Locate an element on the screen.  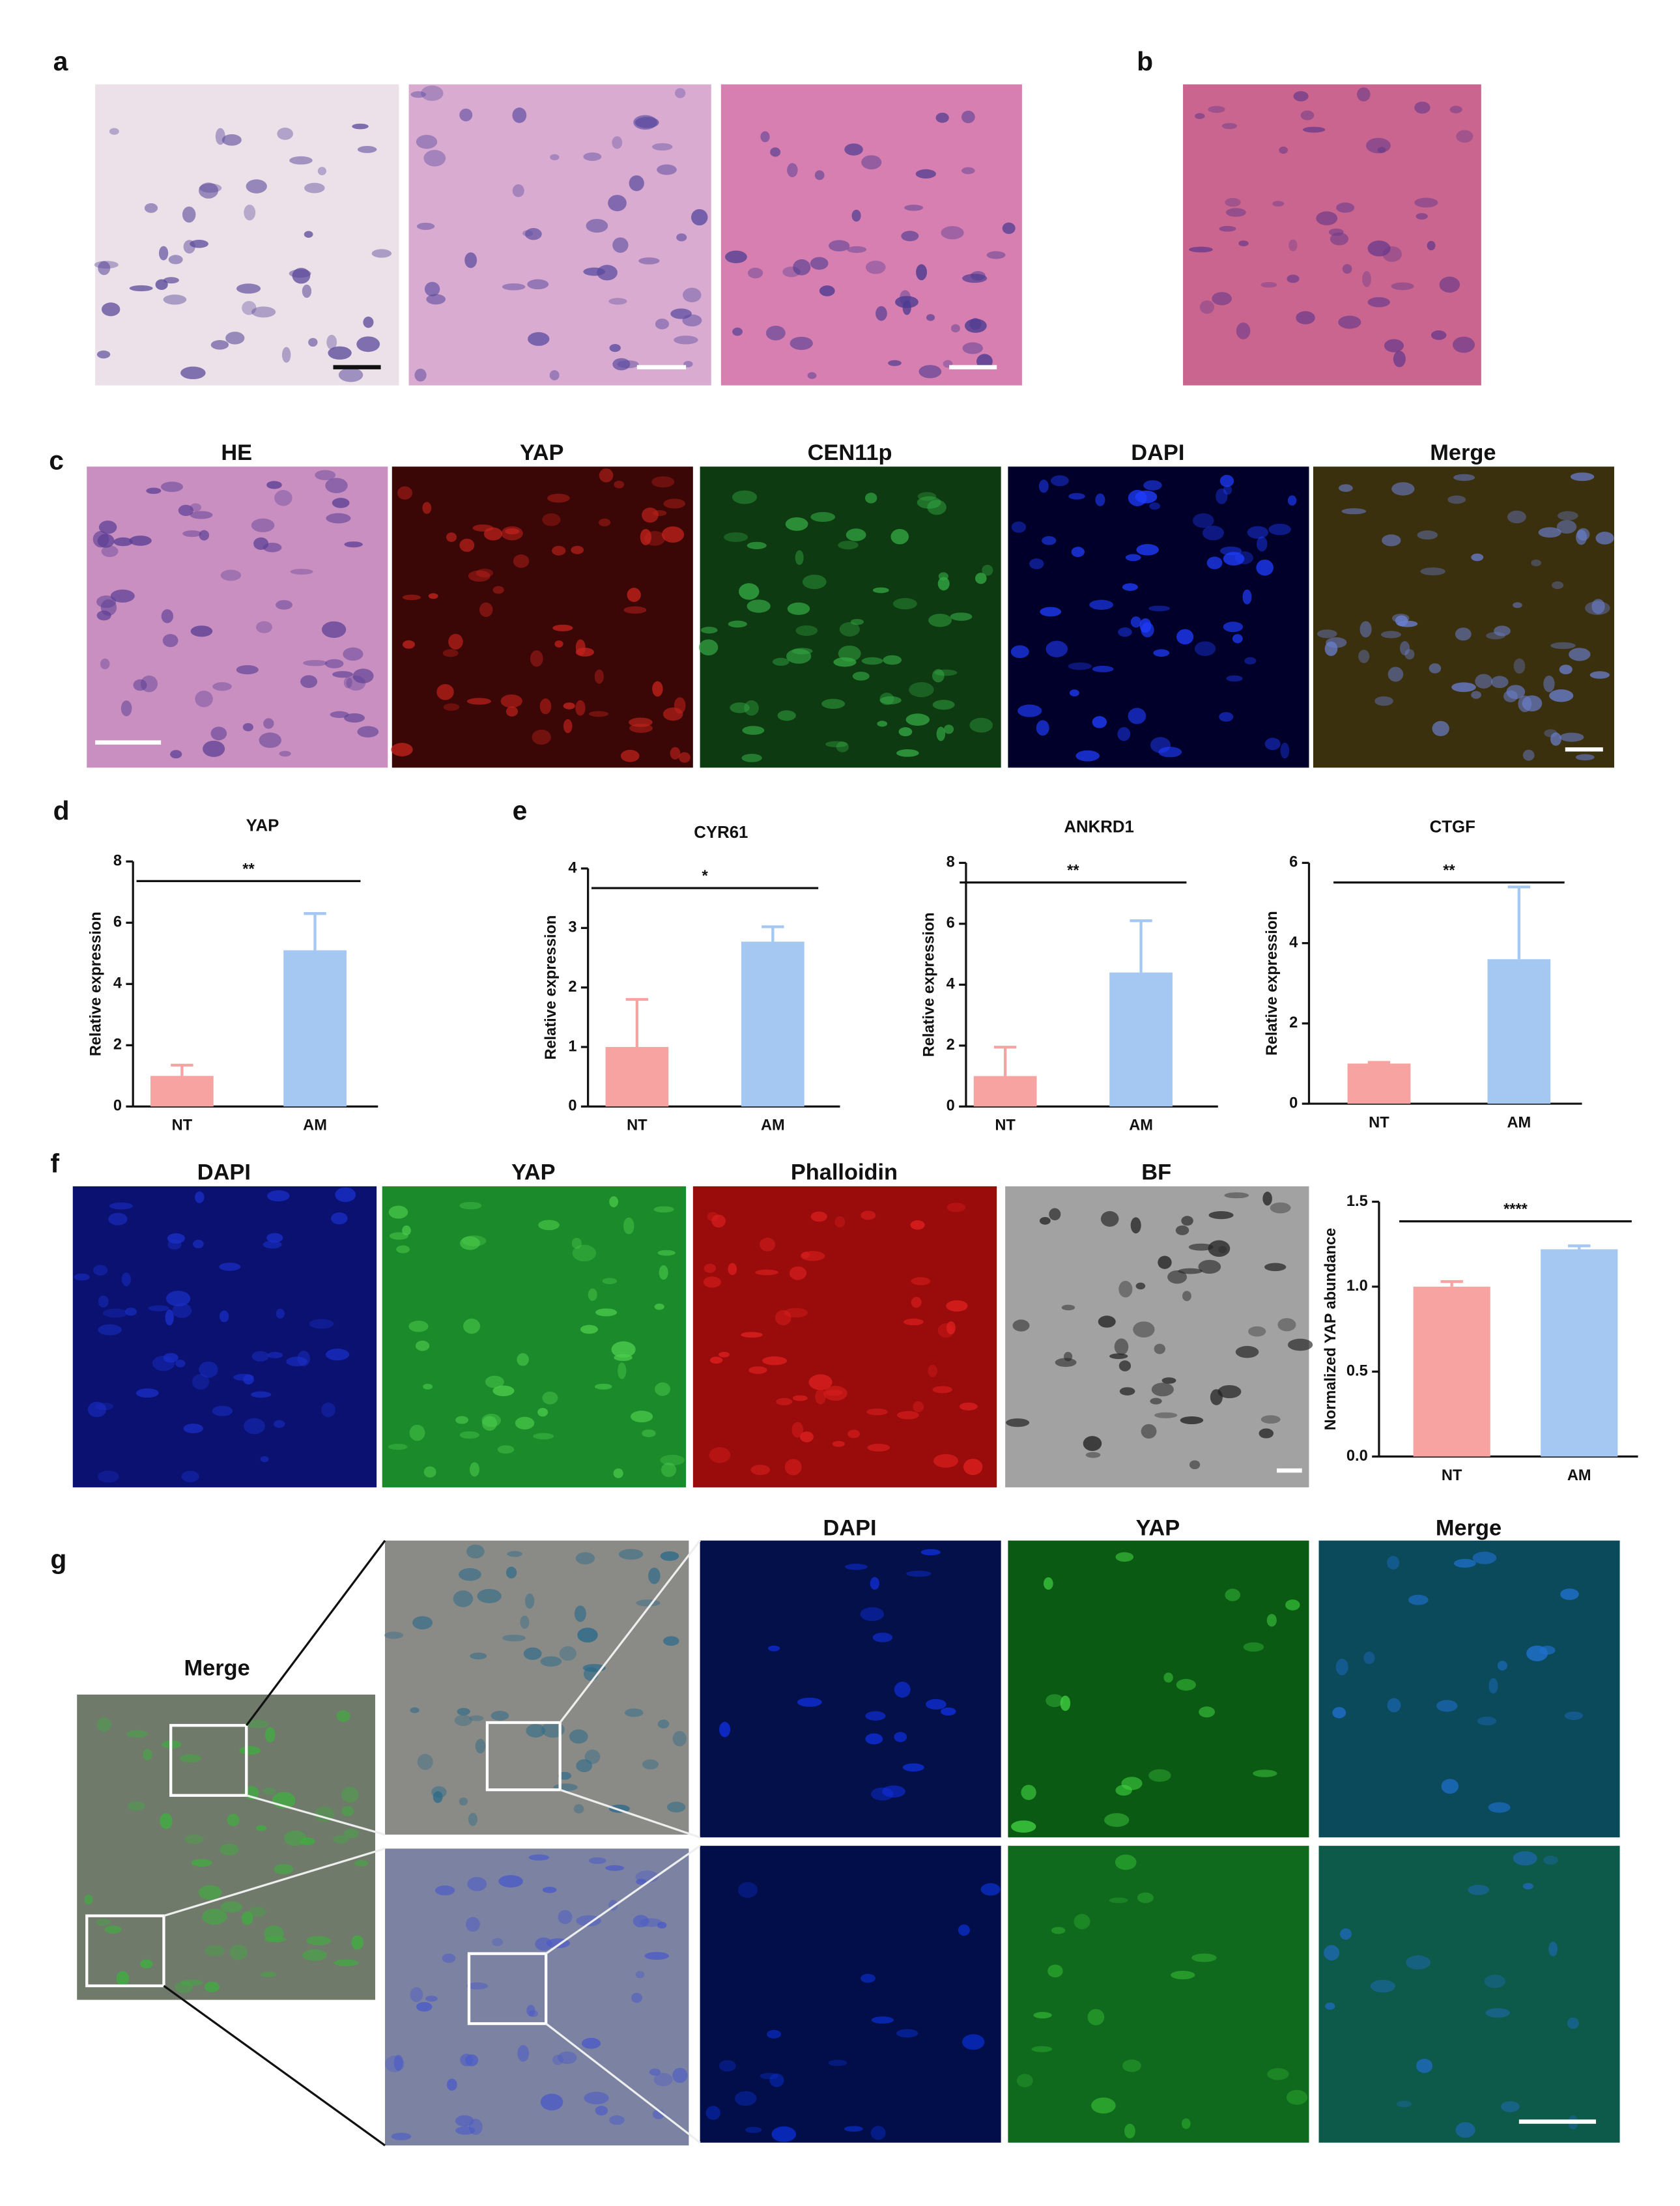
y-axis-label: Relative expression is located at coordinates (96, 983).